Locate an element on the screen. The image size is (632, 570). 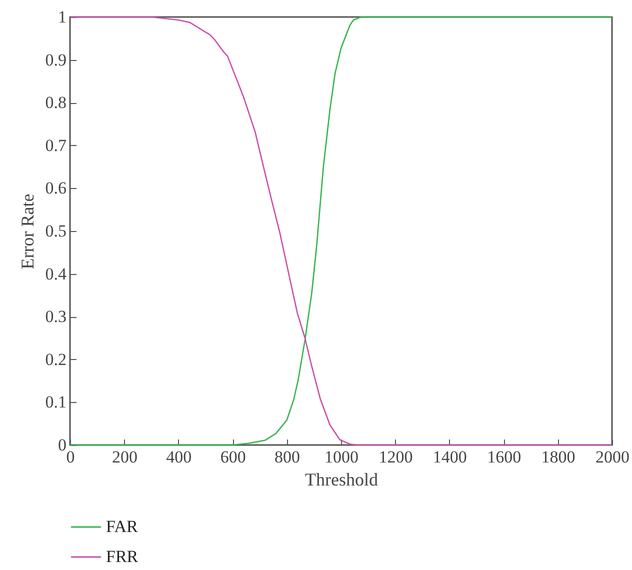
y-tick-label: 0.5 is located at coordinates (55, 231).